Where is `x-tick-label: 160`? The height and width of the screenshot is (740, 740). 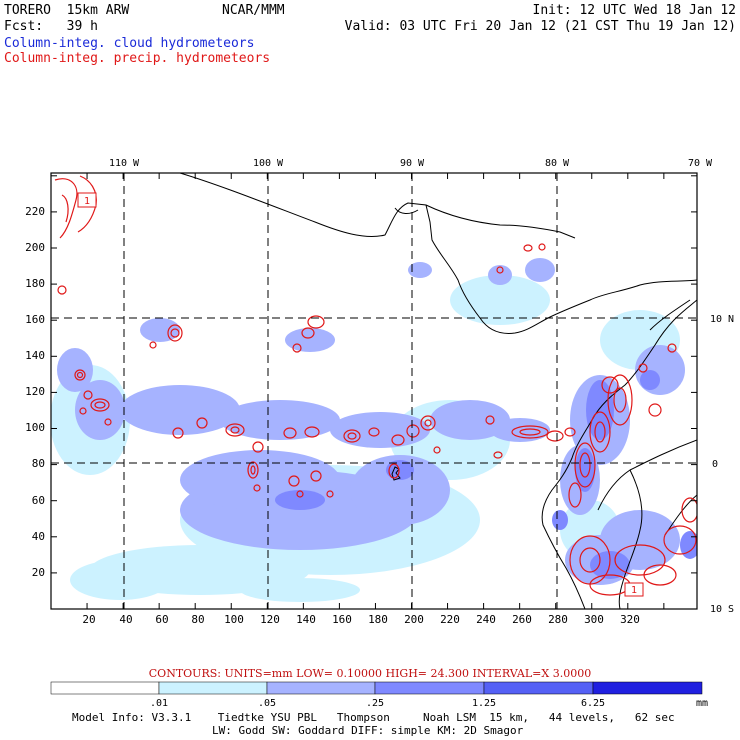
x-tick-label: 160 is located at coordinates (342, 619).